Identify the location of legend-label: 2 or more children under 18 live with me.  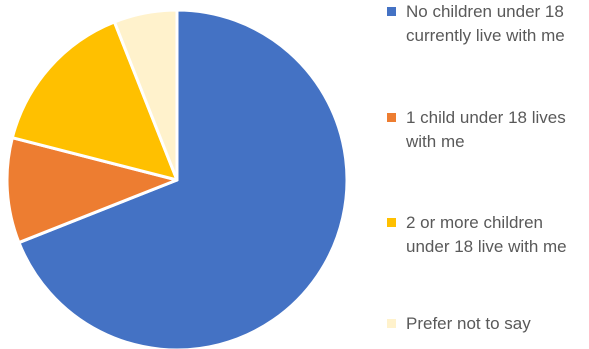
(486, 234).